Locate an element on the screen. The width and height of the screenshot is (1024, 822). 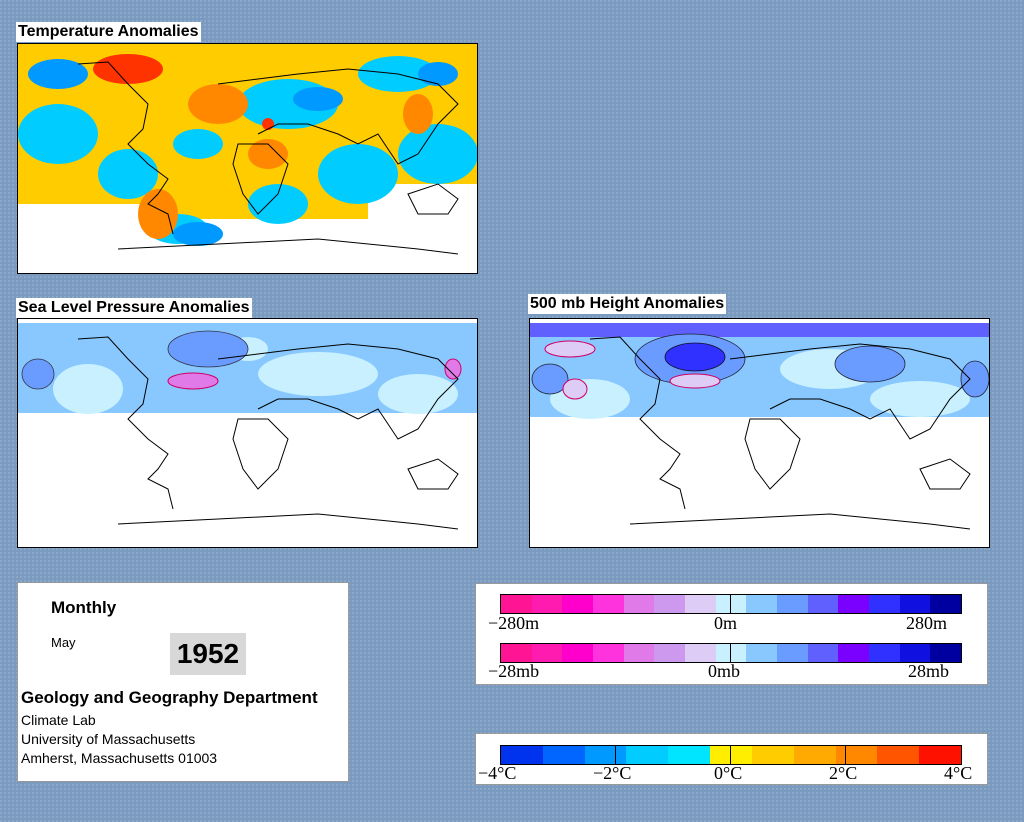
slp-zero-label: 0mb is located at coordinates (724, 671).